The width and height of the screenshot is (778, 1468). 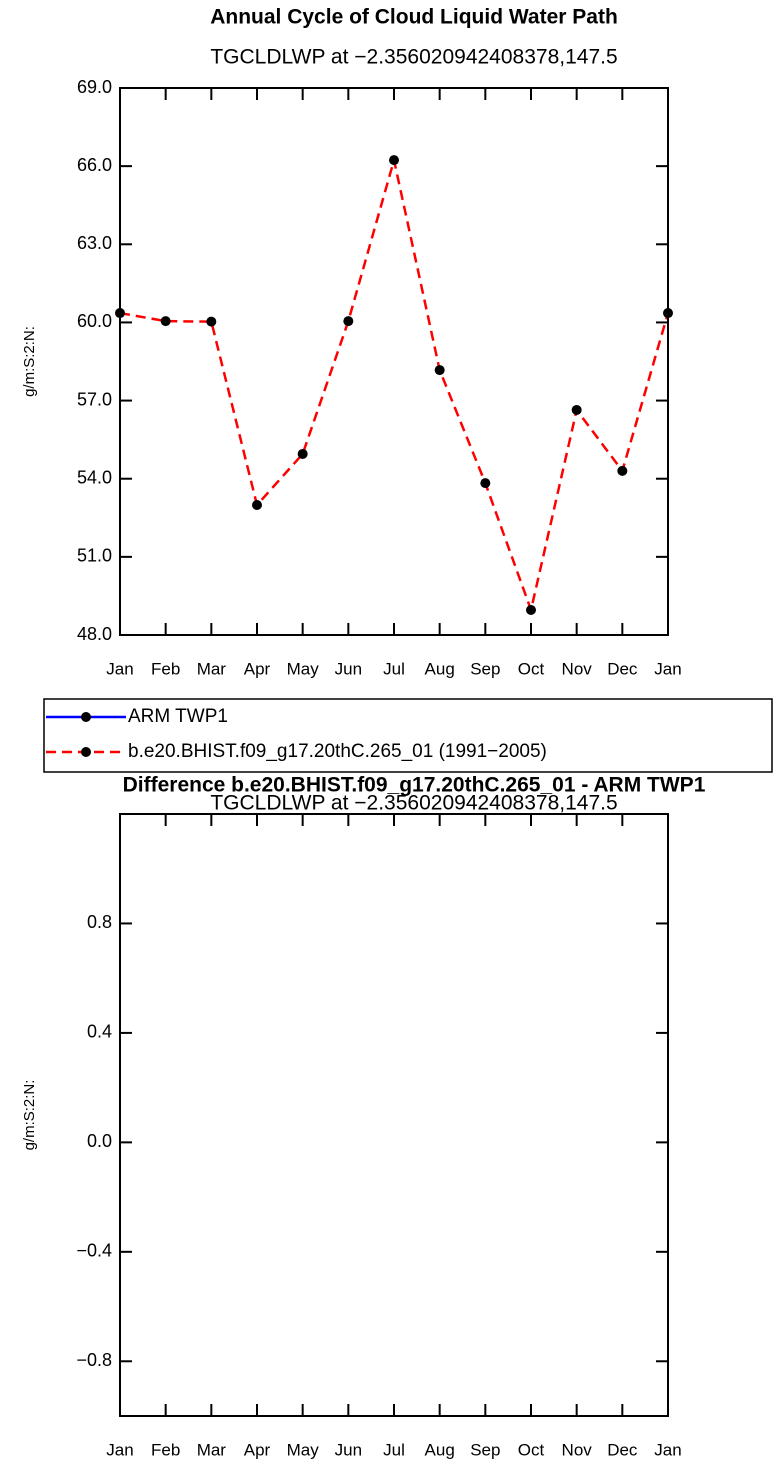 I want to click on y-tick-label: −0.8, so click(x=94, y=1360).